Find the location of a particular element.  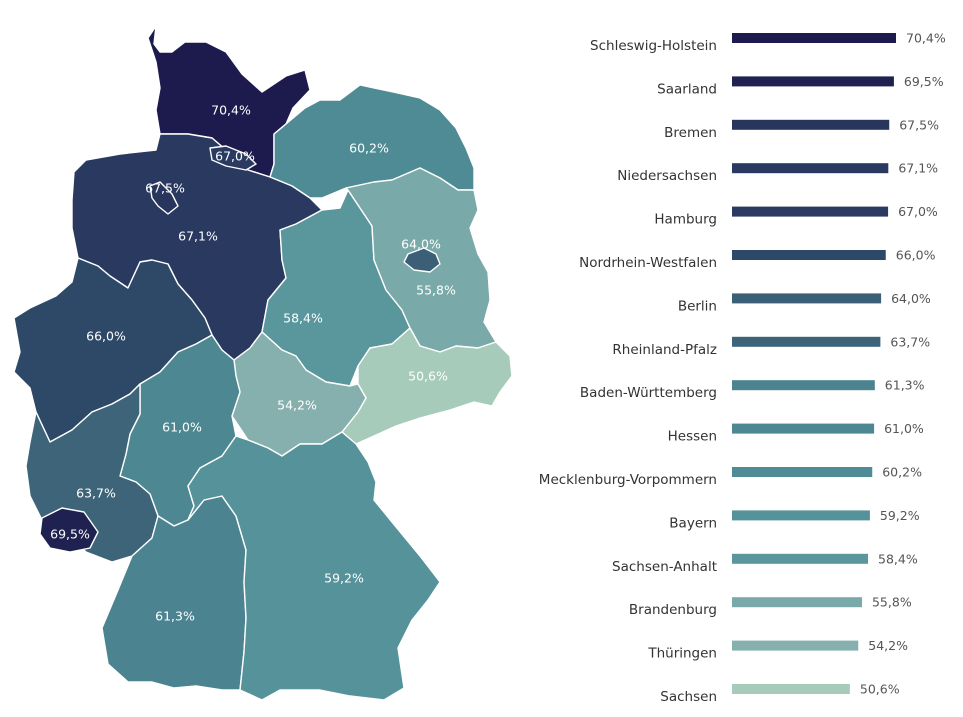

category-label-baden-wuerttemberg: Baden-Württemberg is located at coordinates (648, 393).